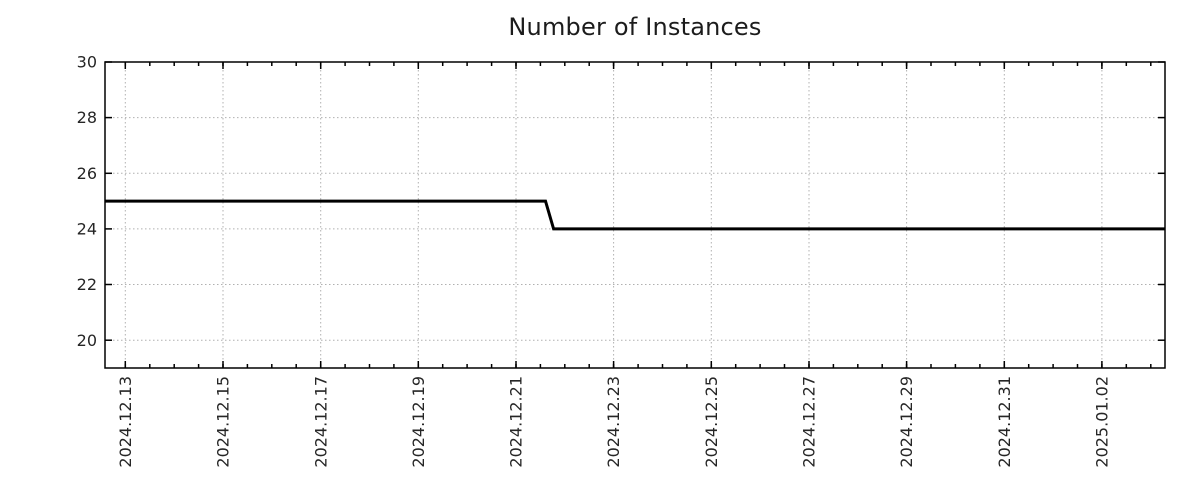 The width and height of the screenshot is (1200, 500). I want to click on y-tick-label: 30, so click(87, 62).